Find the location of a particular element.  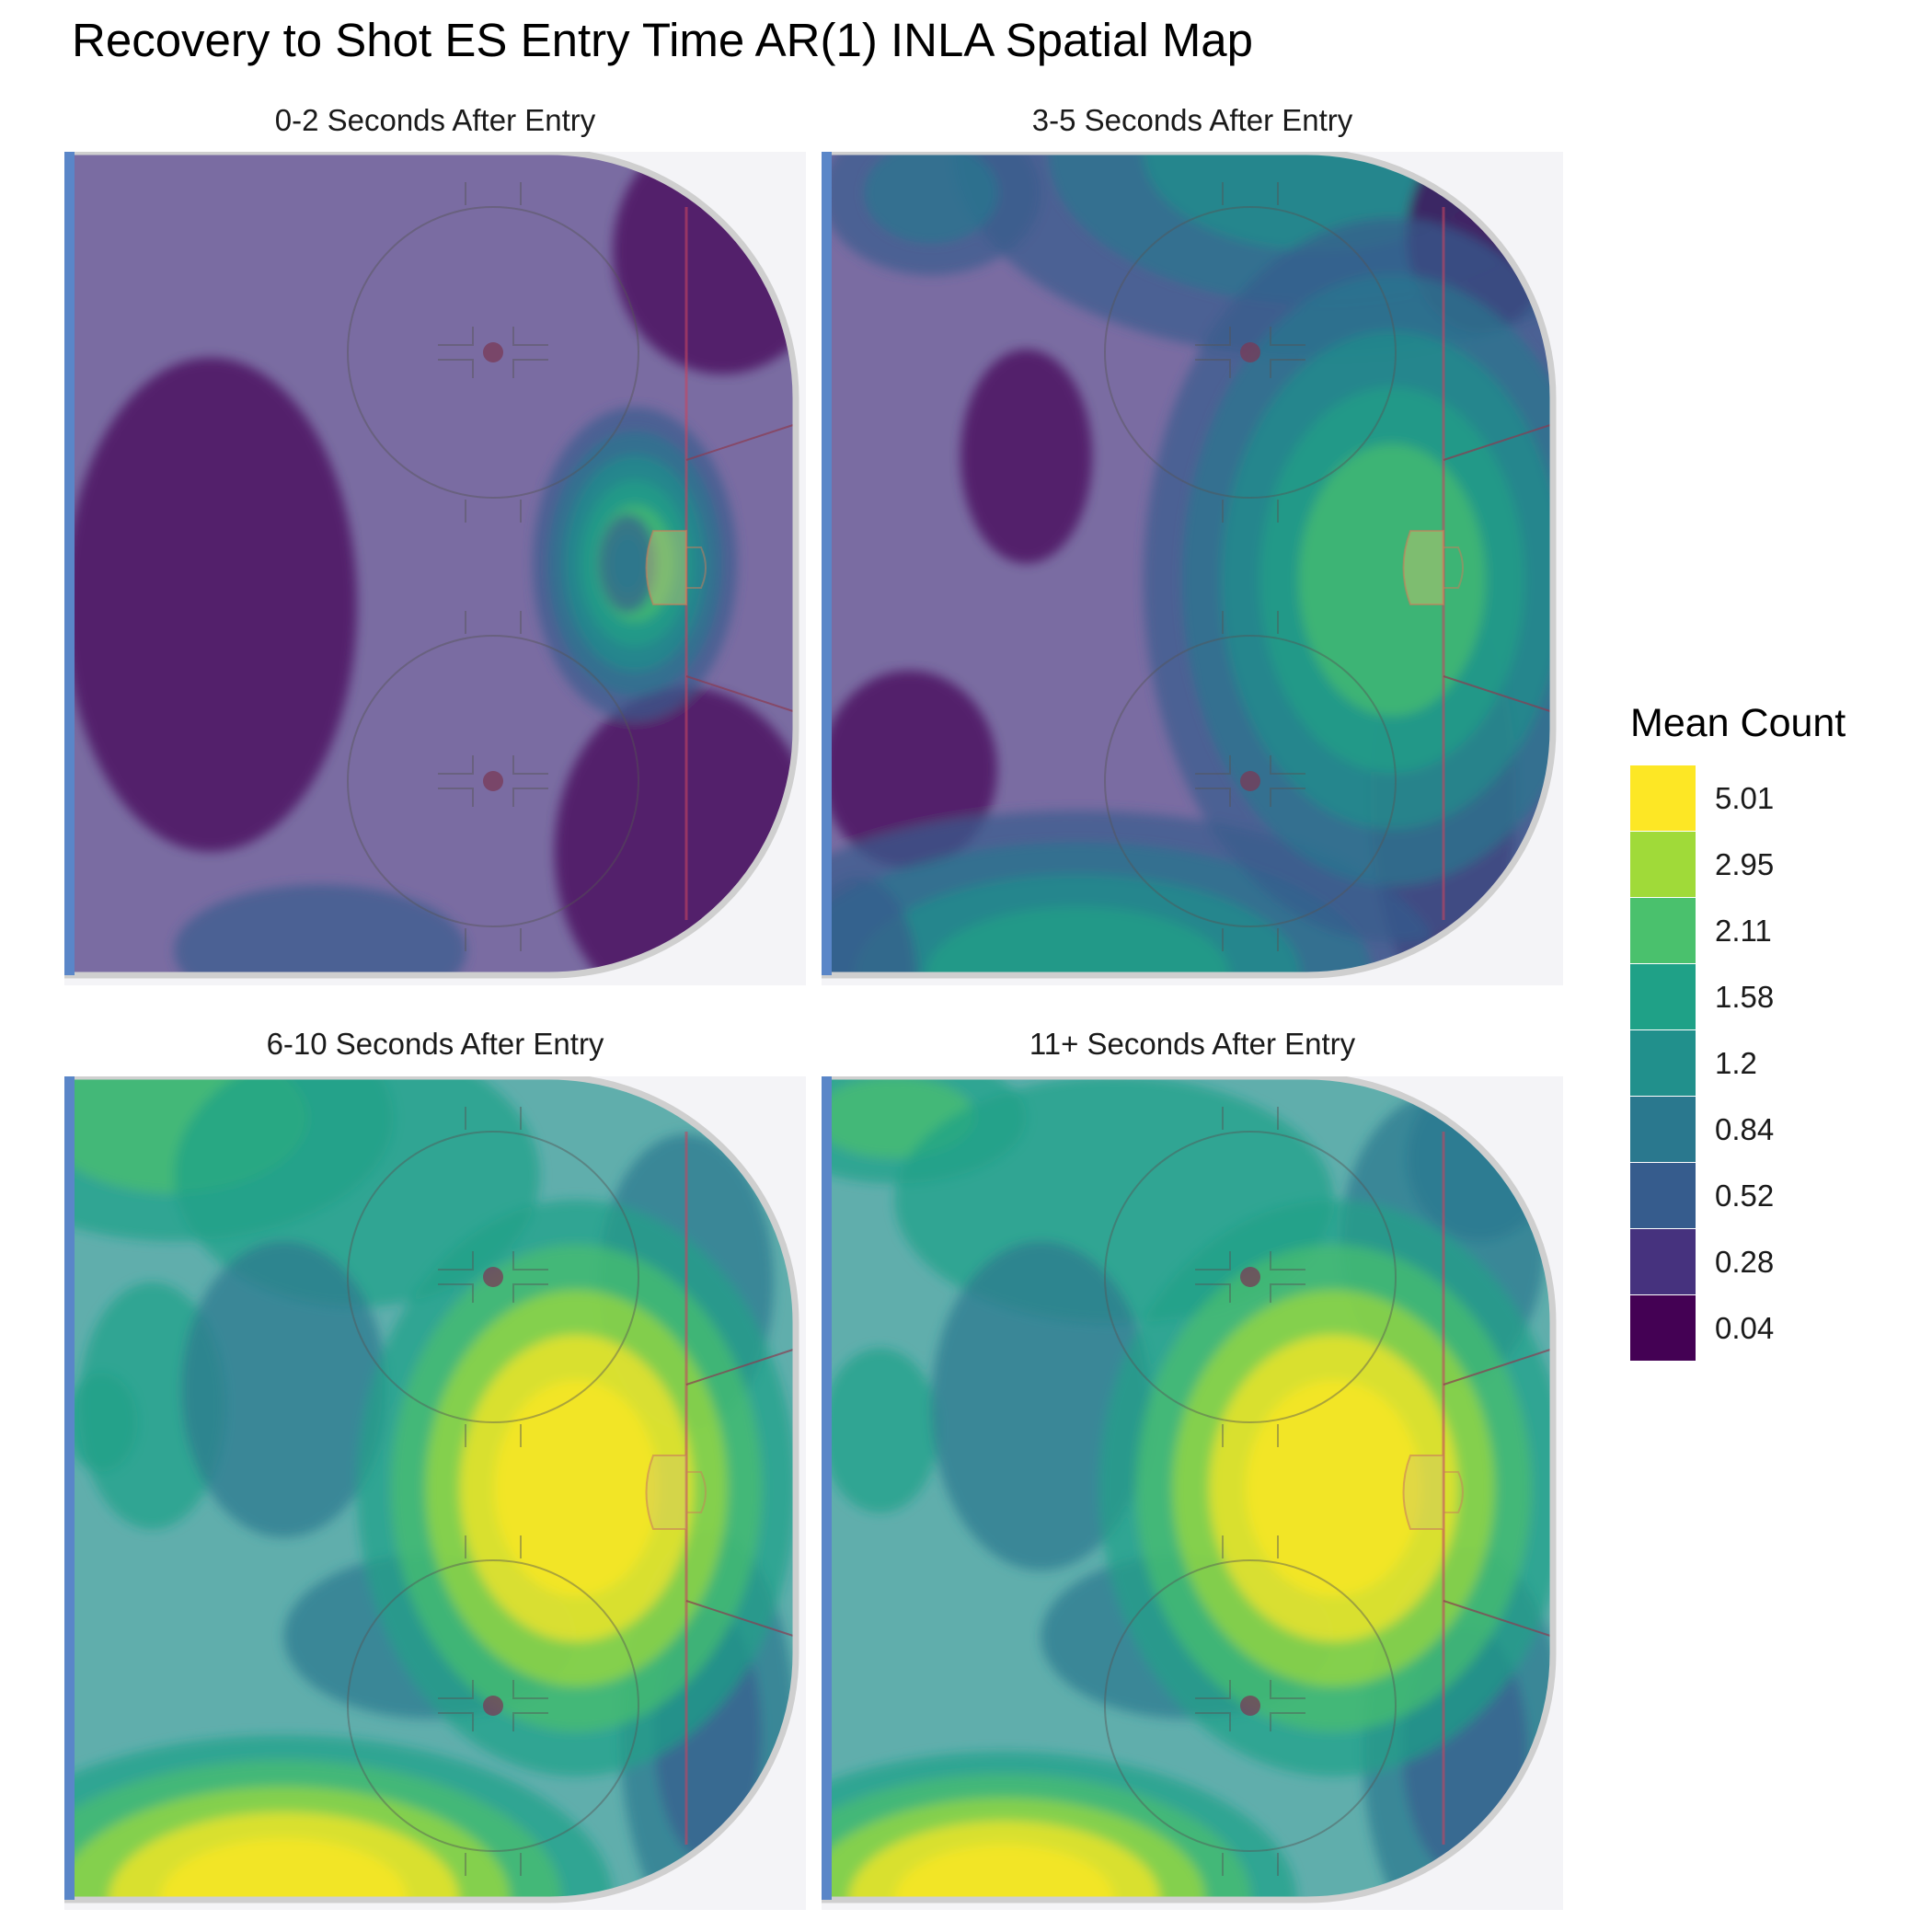

legend-label: 0.28 is located at coordinates (1745, 1262).